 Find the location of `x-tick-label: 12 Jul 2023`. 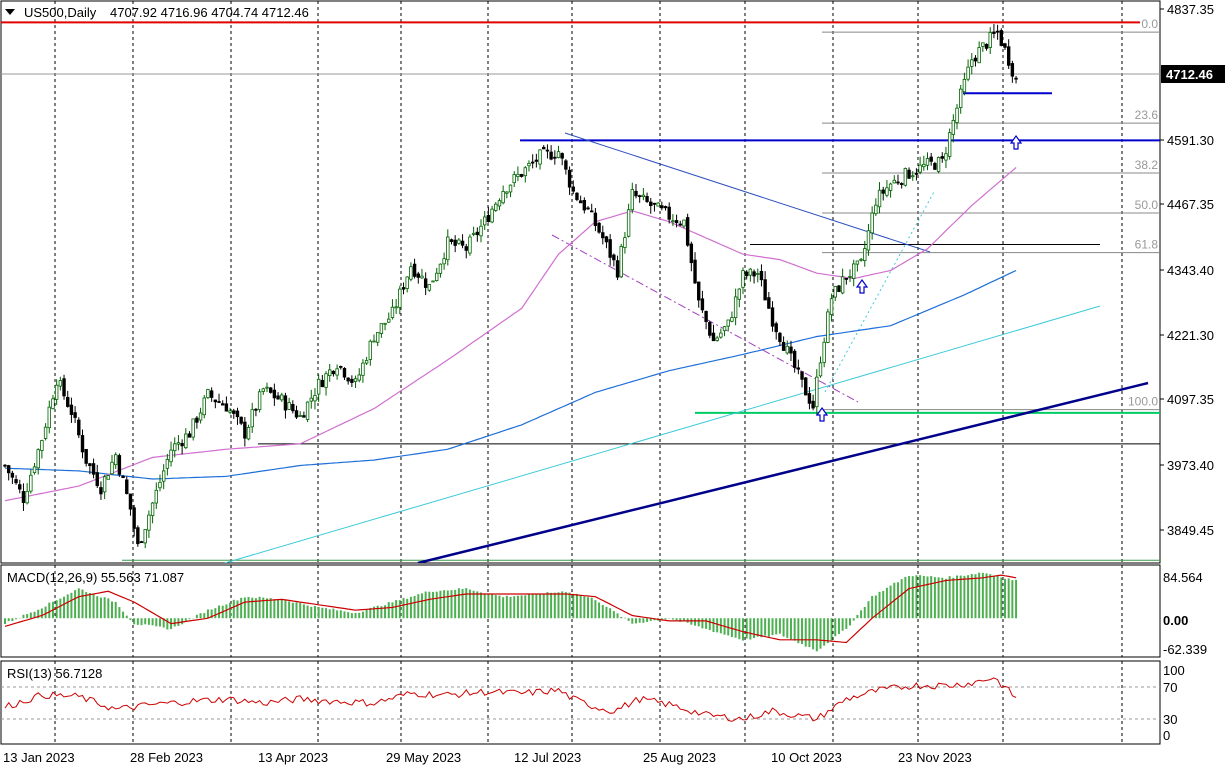

x-tick-label: 12 Jul 2023 is located at coordinates (547, 757).